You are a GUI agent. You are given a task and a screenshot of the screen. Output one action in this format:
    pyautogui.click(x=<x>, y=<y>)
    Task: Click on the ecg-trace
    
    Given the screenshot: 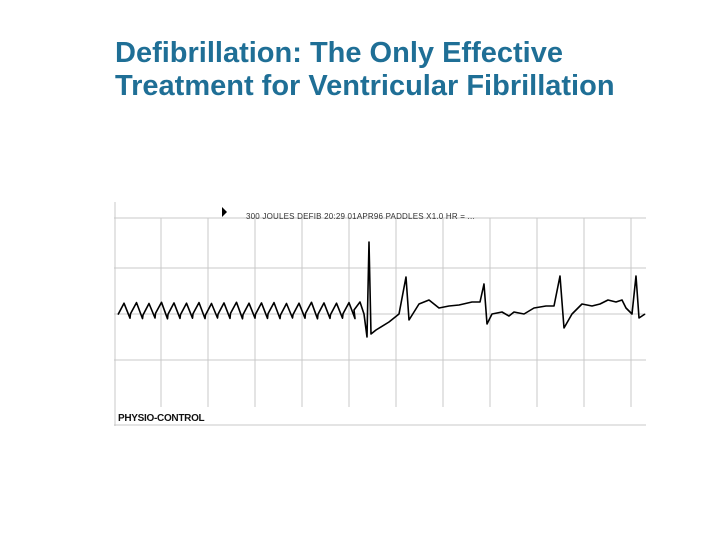 What is the action you would take?
    pyautogui.click(x=381, y=289)
    